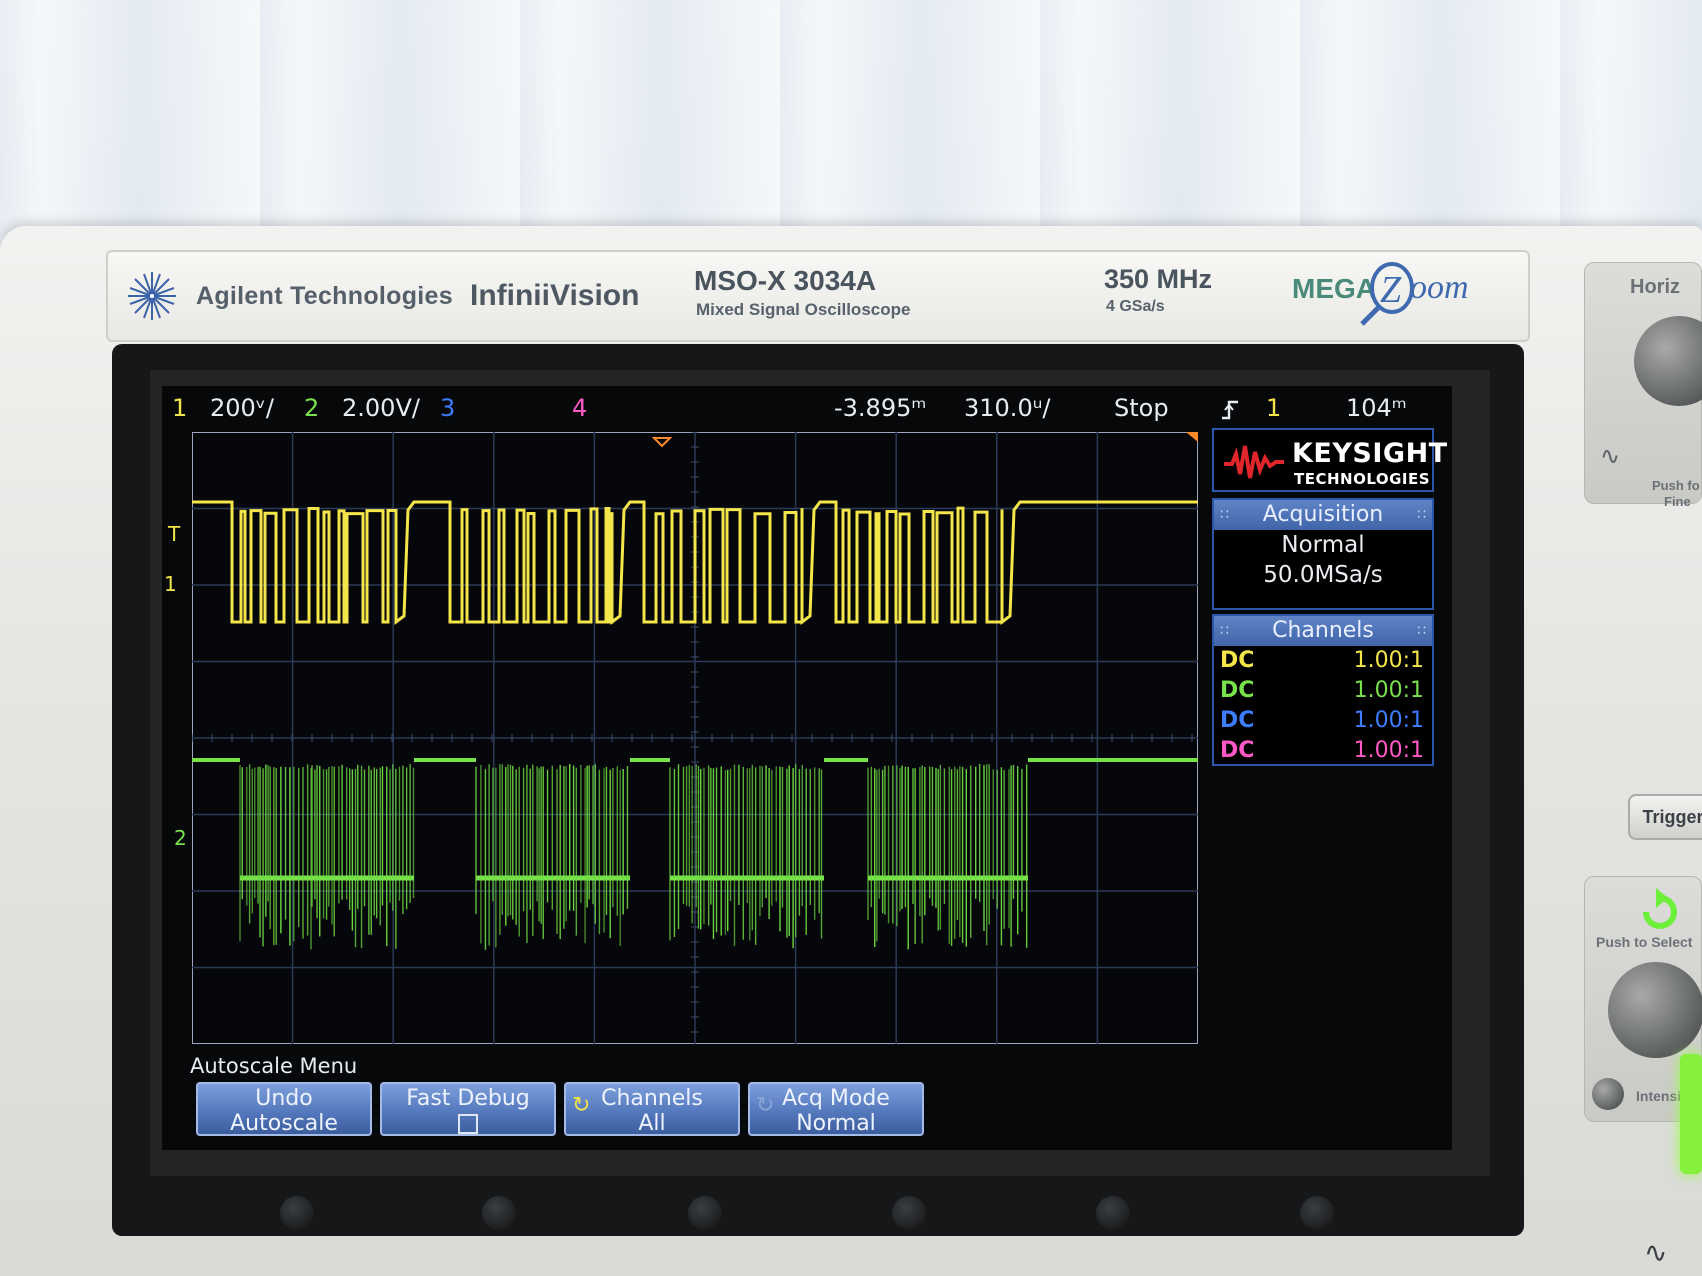 The height and width of the screenshot is (1276, 1702). What do you see at coordinates (1388, 660) in the screenshot?
I see `ch1-probe-ratio: 1.00:1` at bounding box center [1388, 660].